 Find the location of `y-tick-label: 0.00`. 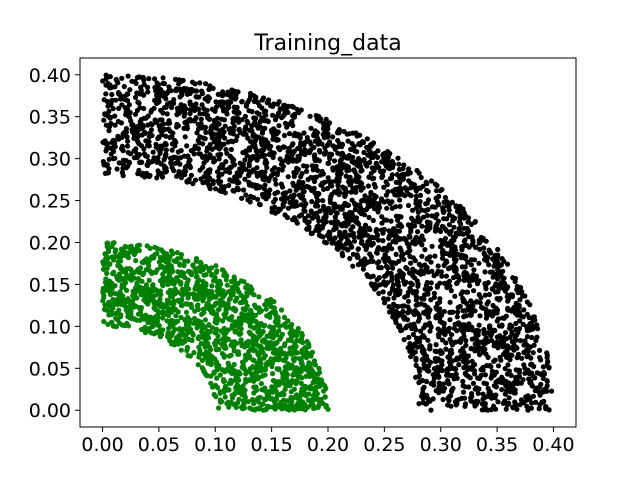

y-tick-label: 0.00 is located at coordinates (50, 411).